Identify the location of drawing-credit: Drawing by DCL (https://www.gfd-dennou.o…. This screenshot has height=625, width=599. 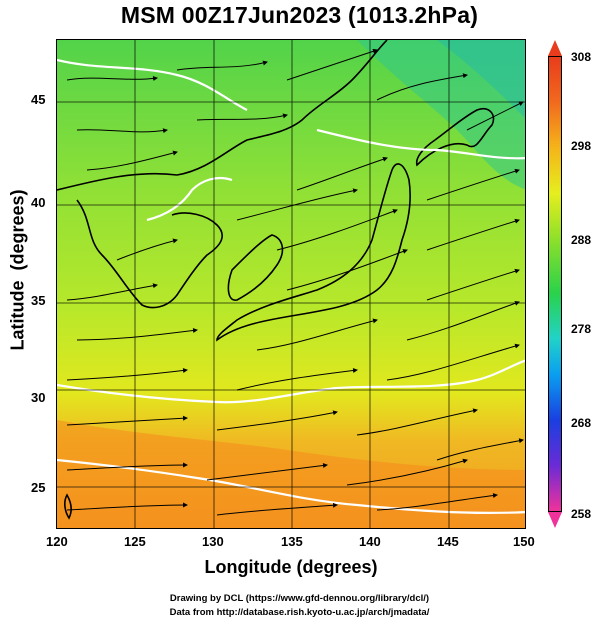
(299, 598).